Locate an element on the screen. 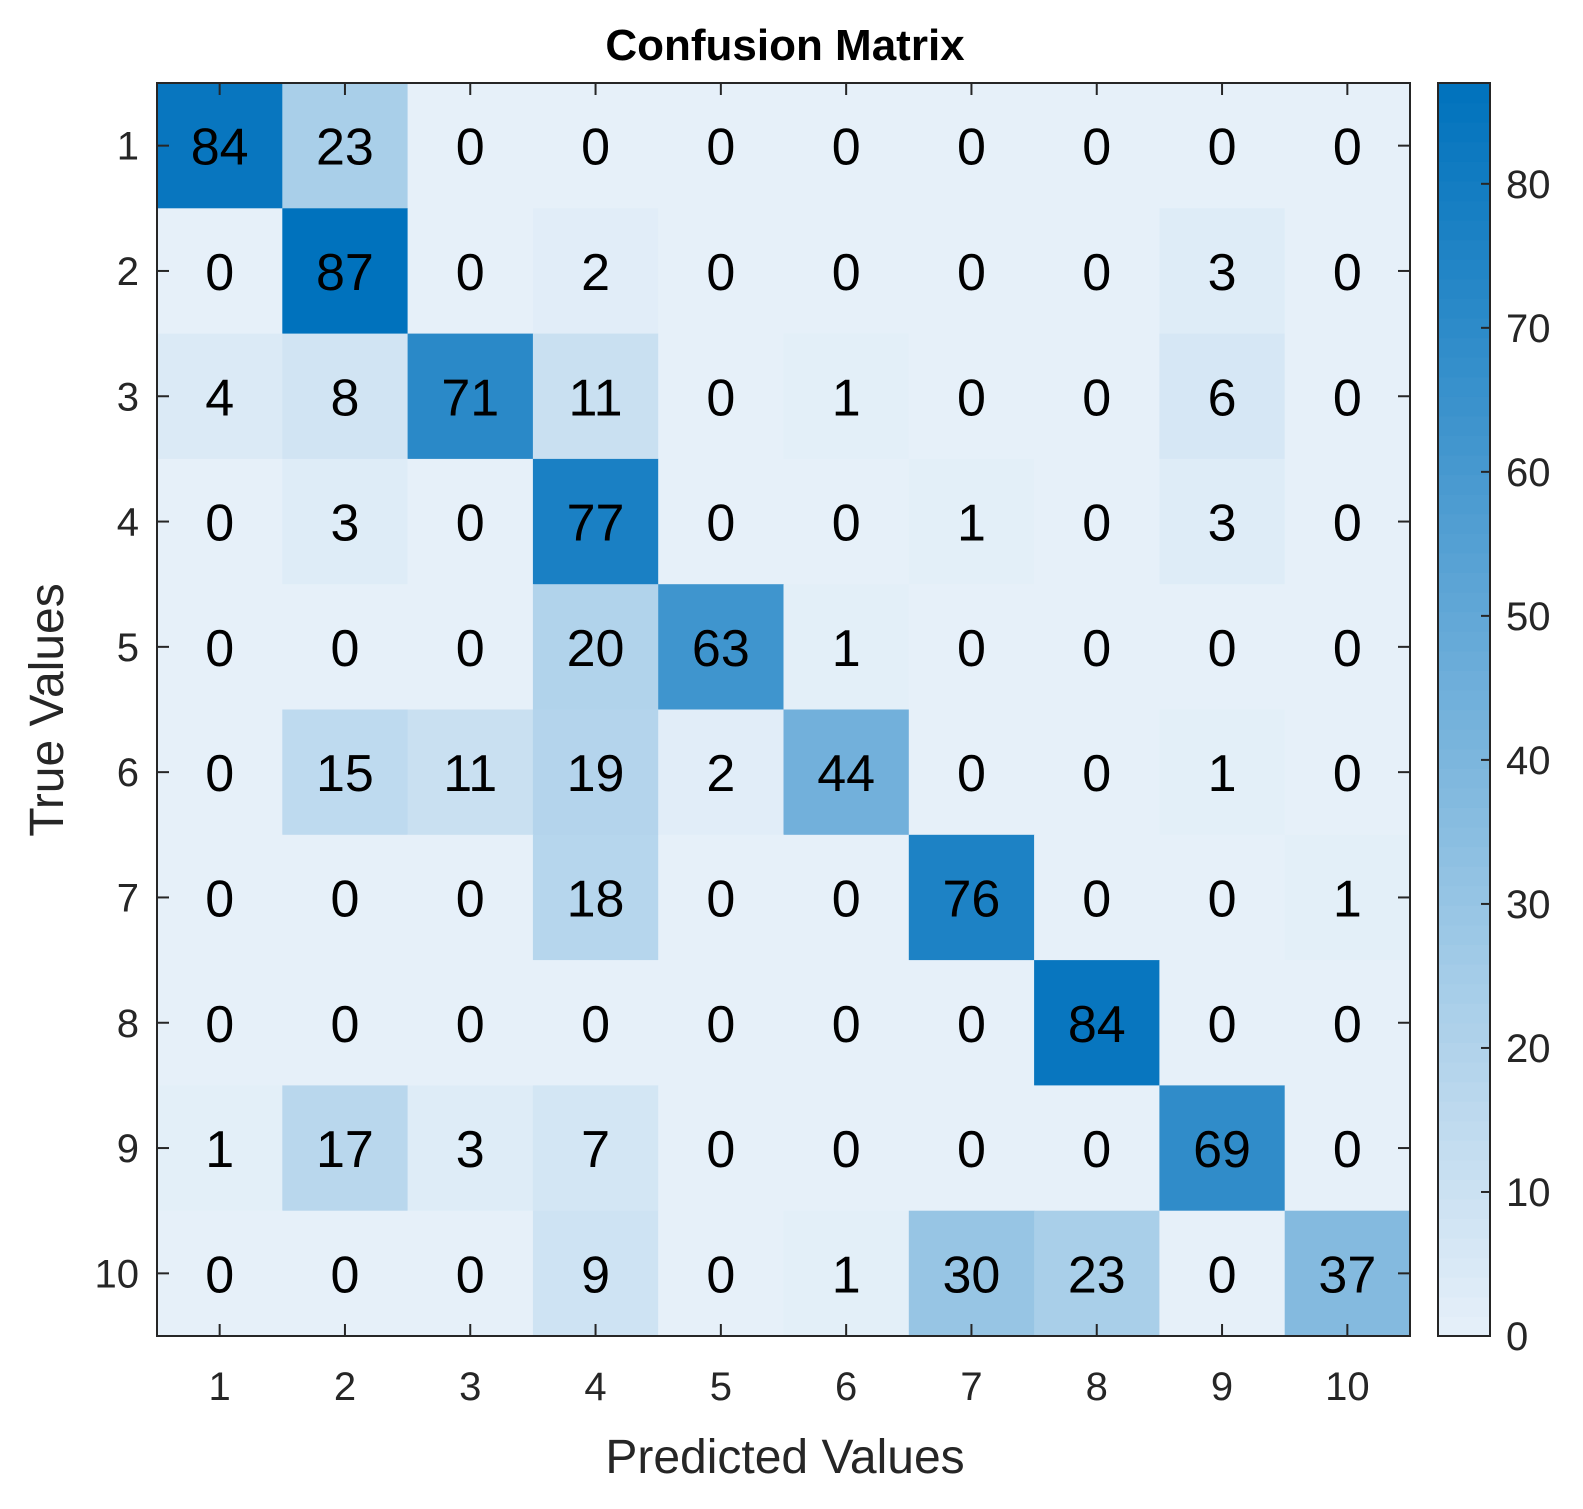 This screenshot has width=1583, height=1509. cell-value-r10-c4: 9 is located at coordinates (595, 1275).